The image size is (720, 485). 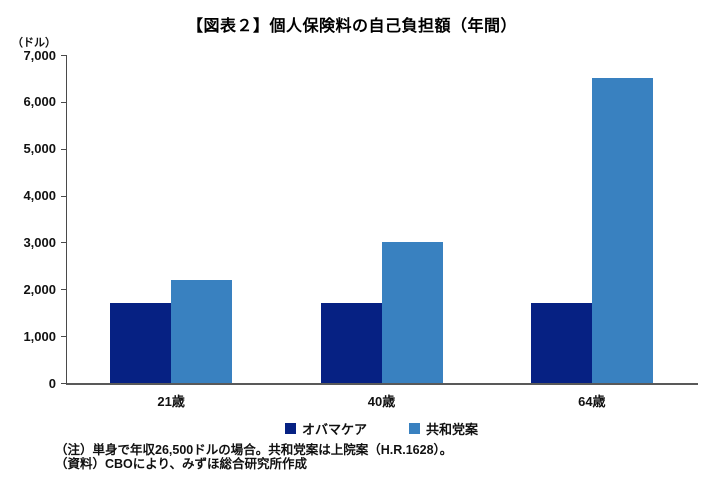 I want to click on legend-item: 共和党案, so click(x=443, y=428).